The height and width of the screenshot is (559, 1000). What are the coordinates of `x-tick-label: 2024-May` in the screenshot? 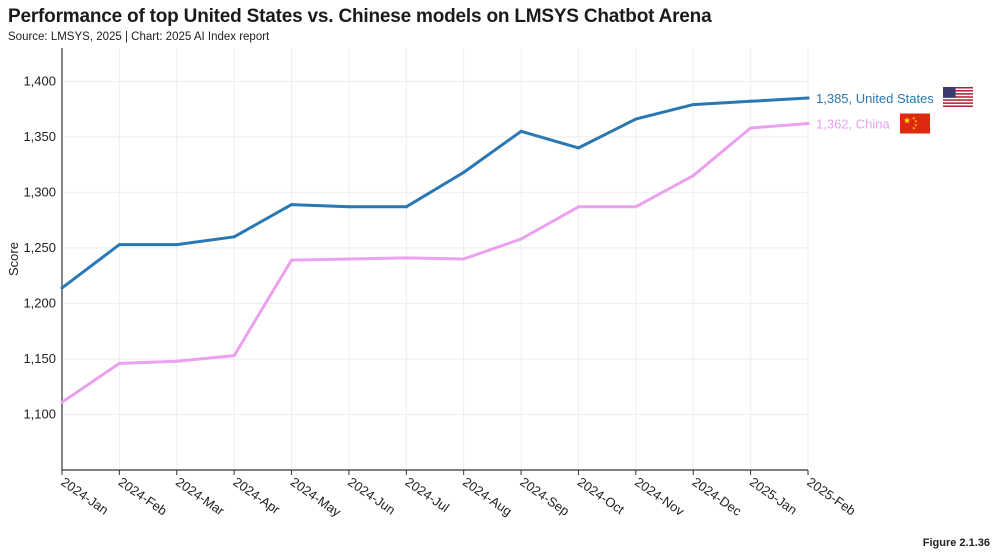 It's located at (316, 497).